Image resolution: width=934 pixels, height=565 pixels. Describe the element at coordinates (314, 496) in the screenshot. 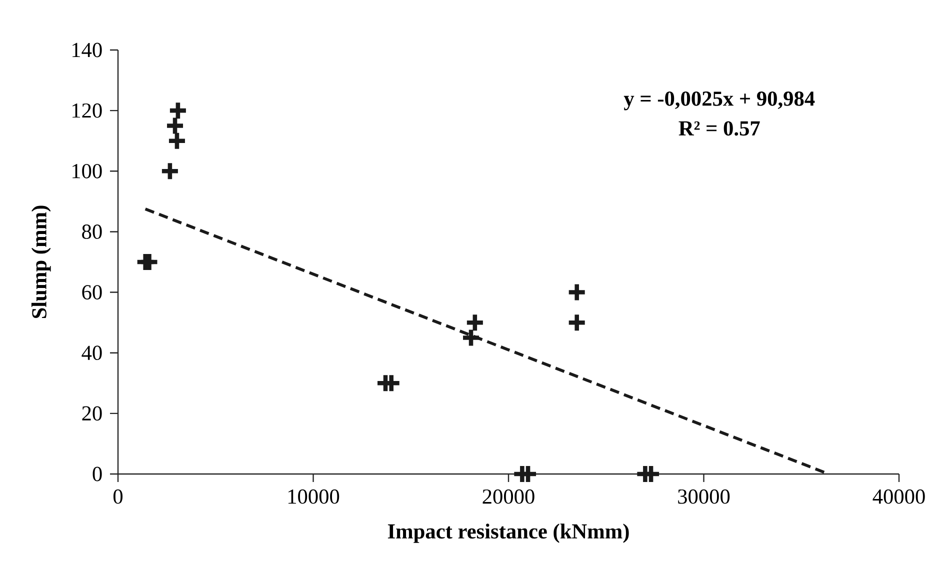

I see `x-tick-label: 10000` at that location.